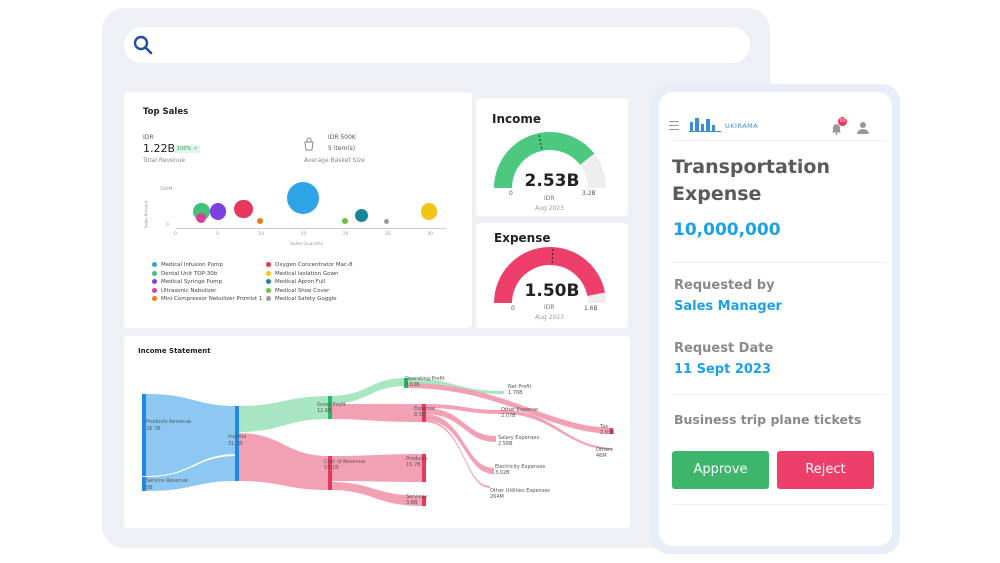 The image size is (1000, 563). I want to click on income-value: 2.53B, so click(552, 181).